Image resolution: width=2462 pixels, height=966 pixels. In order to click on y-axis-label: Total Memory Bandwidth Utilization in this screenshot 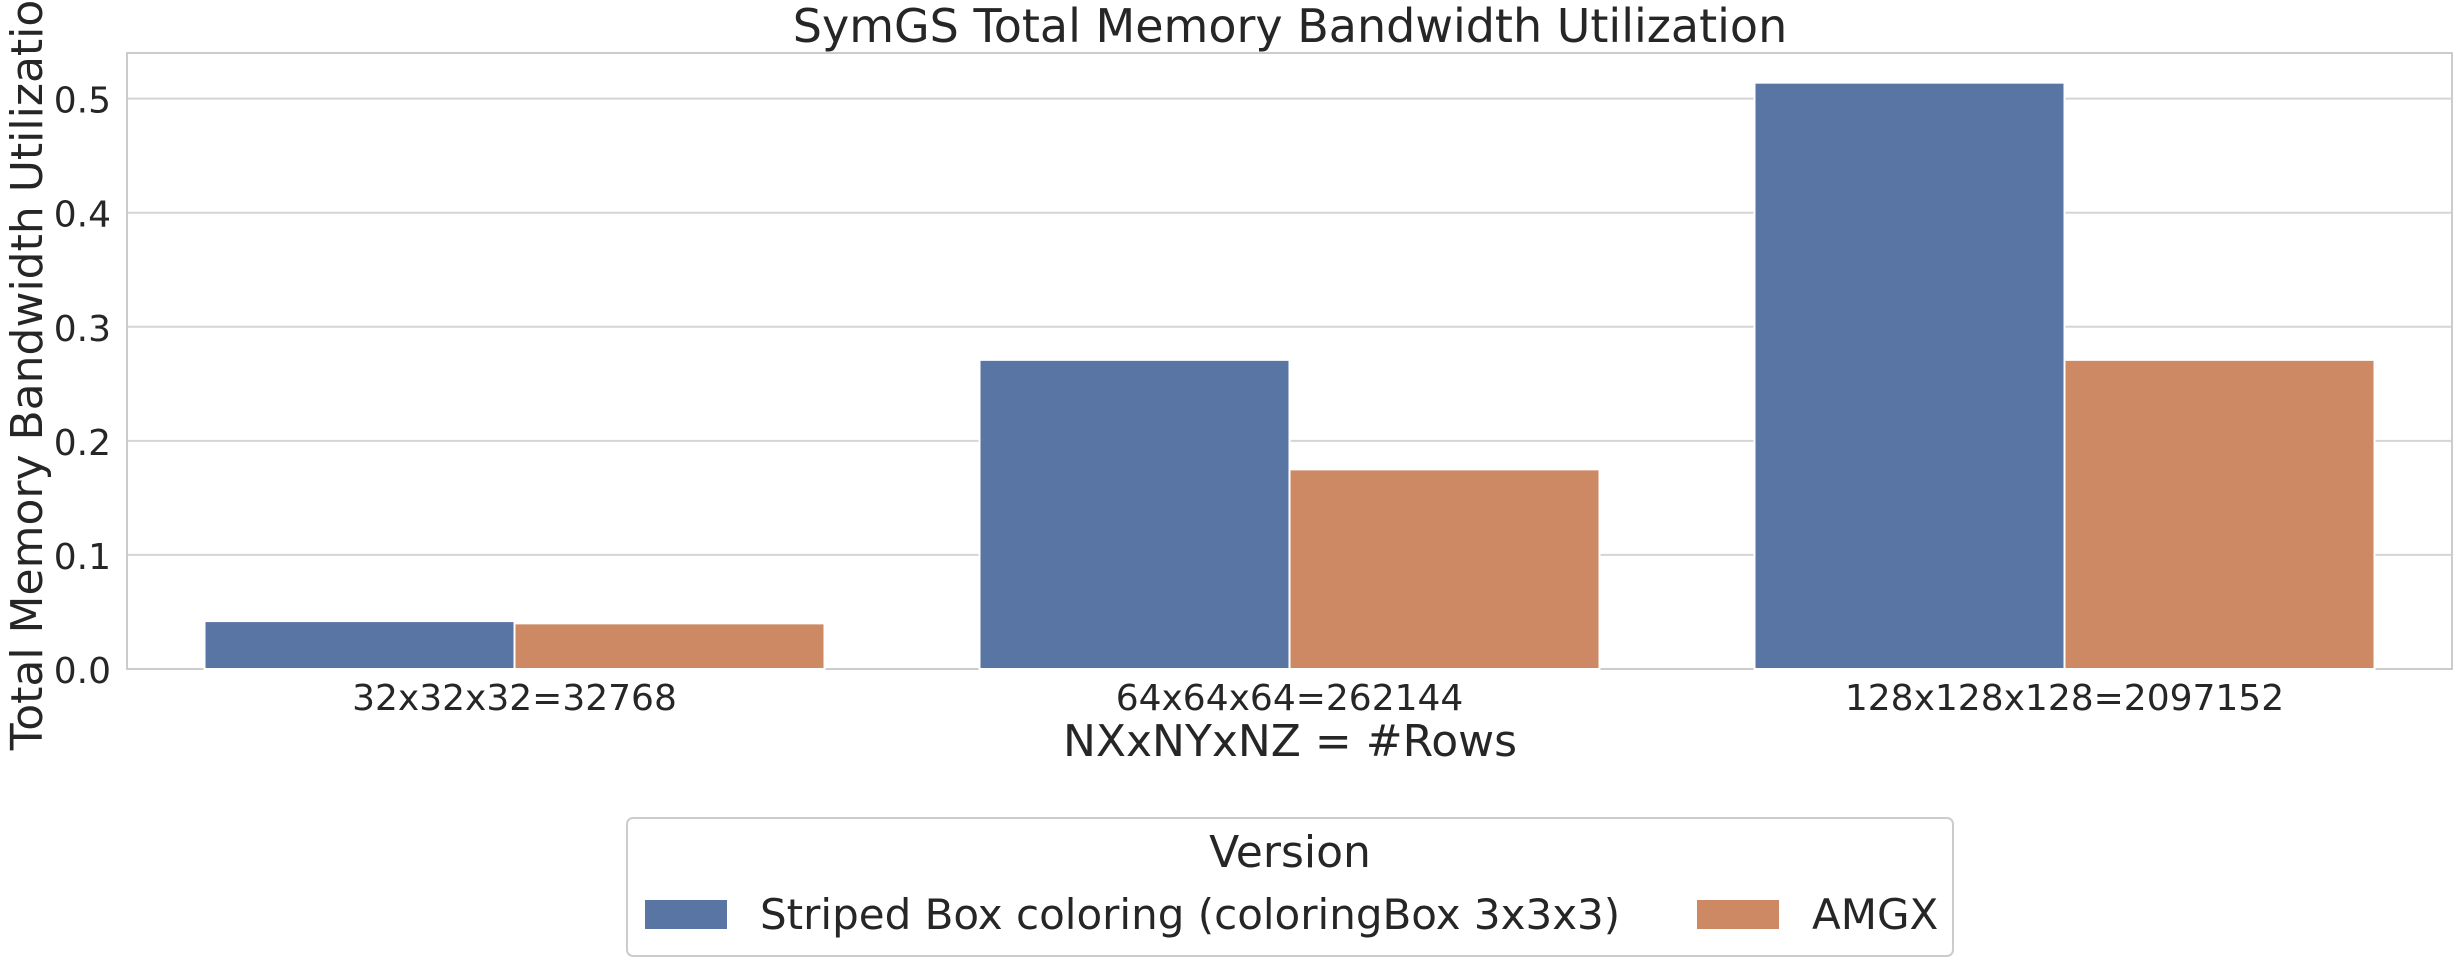, I will do `click(27, 375)`.